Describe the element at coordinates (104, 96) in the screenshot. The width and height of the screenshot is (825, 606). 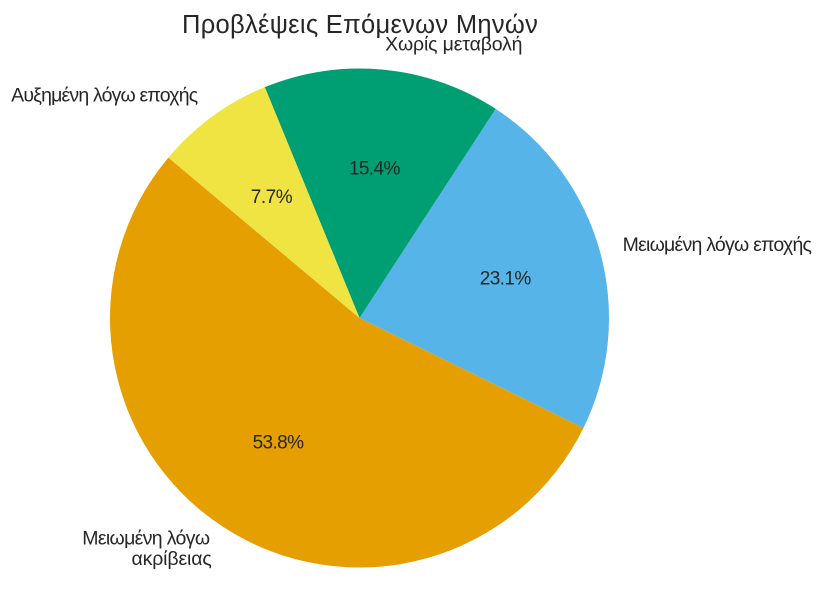
I see `svg-text: Αυξημένη λόγω εποχής` at that location.